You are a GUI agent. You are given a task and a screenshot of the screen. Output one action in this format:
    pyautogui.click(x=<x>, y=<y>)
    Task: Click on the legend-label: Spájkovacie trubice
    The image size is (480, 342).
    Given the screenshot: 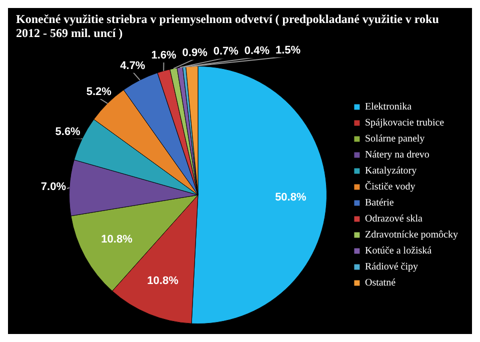 What is the action you would take?
    pyautogui.click(x=404, y=123)
    